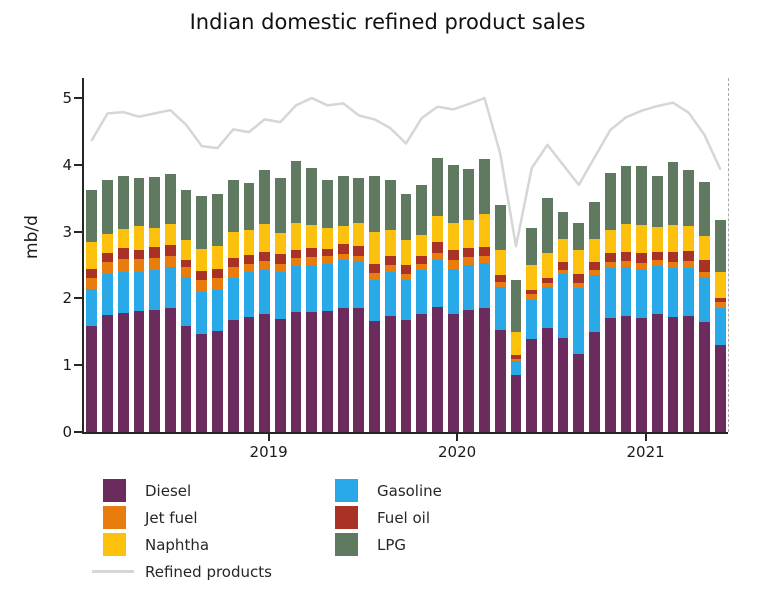 This screenshot has height=596, width=775. I want to click on stacked-bar-oct-2019, so click(406, 312).